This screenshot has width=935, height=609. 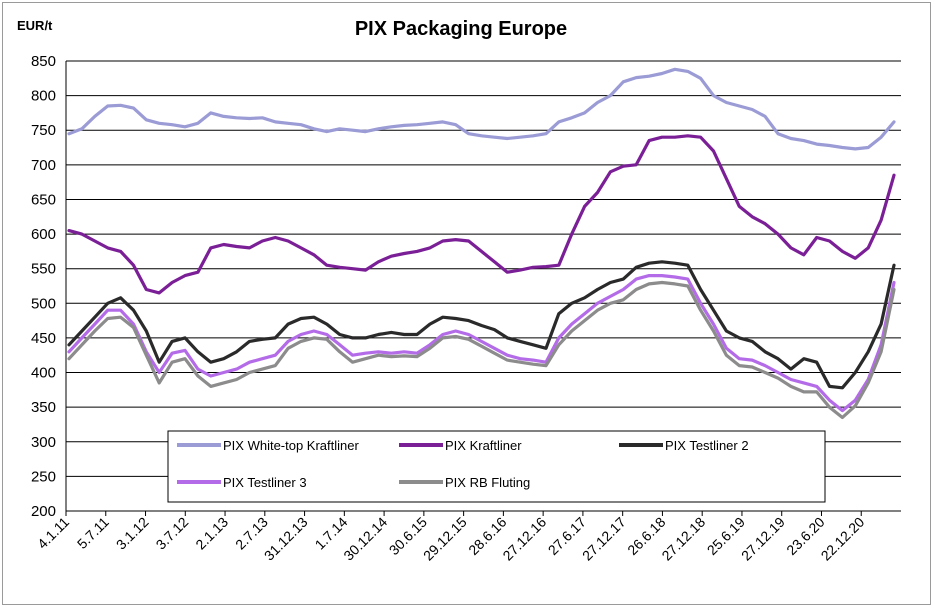 What do you see at coordinates (172, 533) in the screenshot?
I see `x-tick-label: 3.7.12` at bounding box center [172, 533].